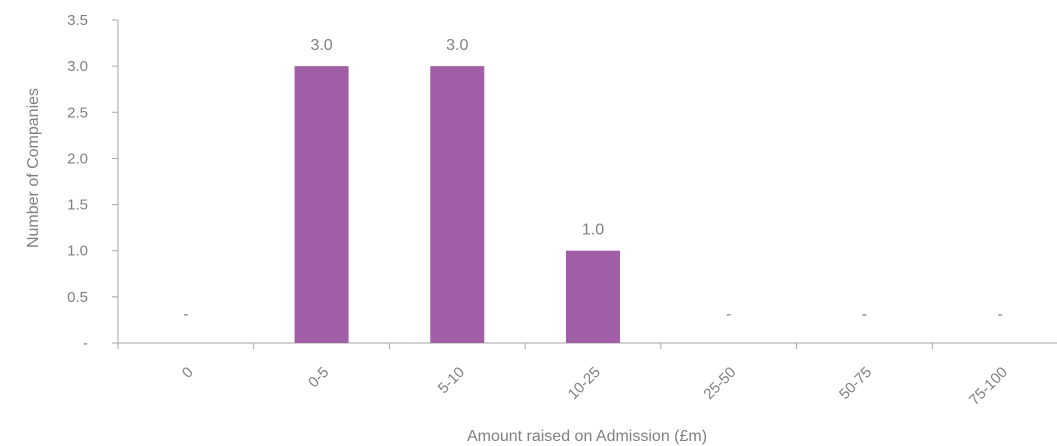 The image size is (1057, 446). What do you see at coordinates (584, 383) in the screenshot?
I see `x-tick-label: 10-25` at bounding box center [584, 383].